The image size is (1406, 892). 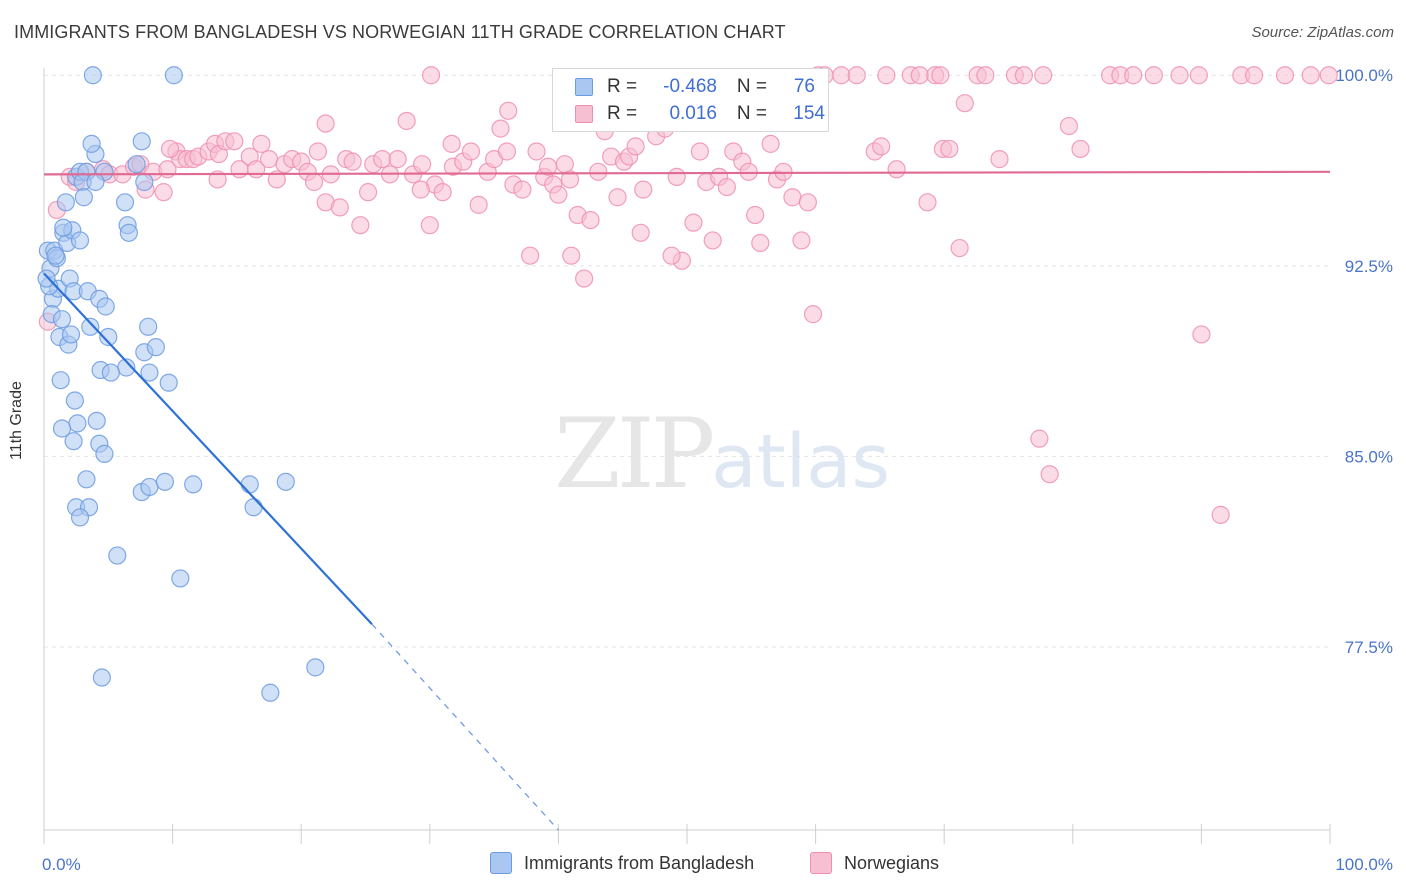 I want to click on watermark-atlas: atlas, so click(x=801, y=462).